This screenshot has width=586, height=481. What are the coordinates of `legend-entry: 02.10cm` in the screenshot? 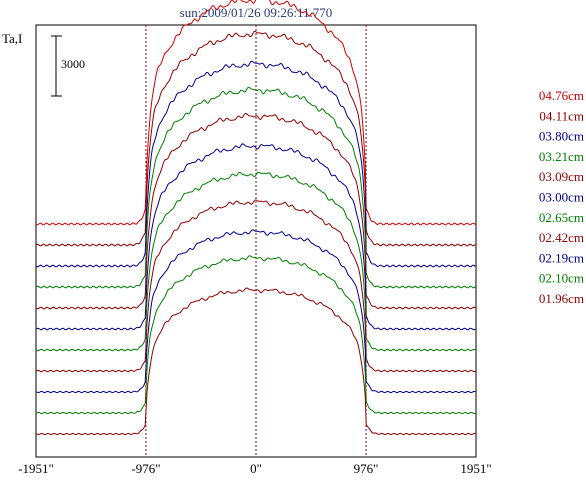 It's located at (561, 278).